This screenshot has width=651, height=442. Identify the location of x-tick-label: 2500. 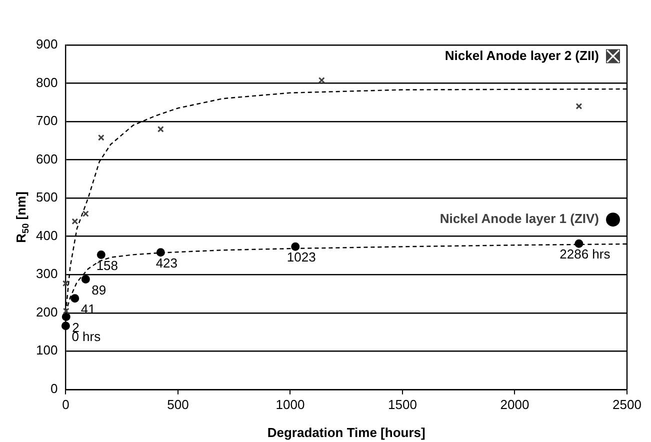
(627, 404).